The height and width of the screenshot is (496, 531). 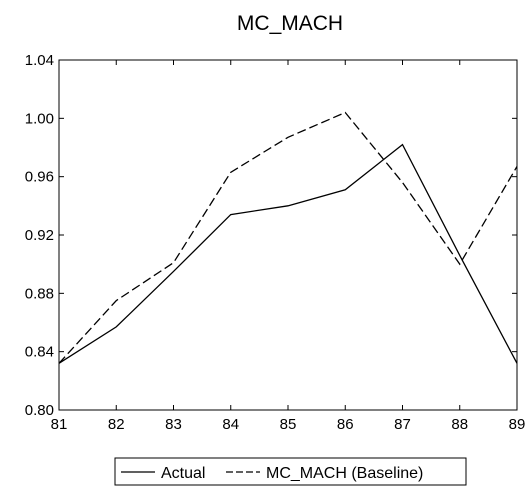 I want to click on x-tick-label: 89, so click(x=517, y=424).